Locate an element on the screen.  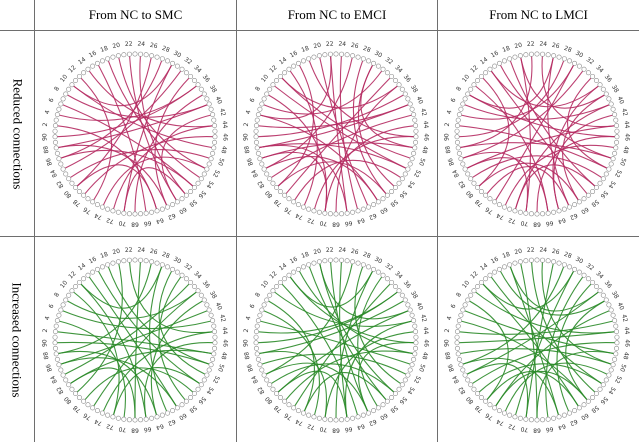
node-label-r1c1-76: 76 is located at coordinates (288, 416).